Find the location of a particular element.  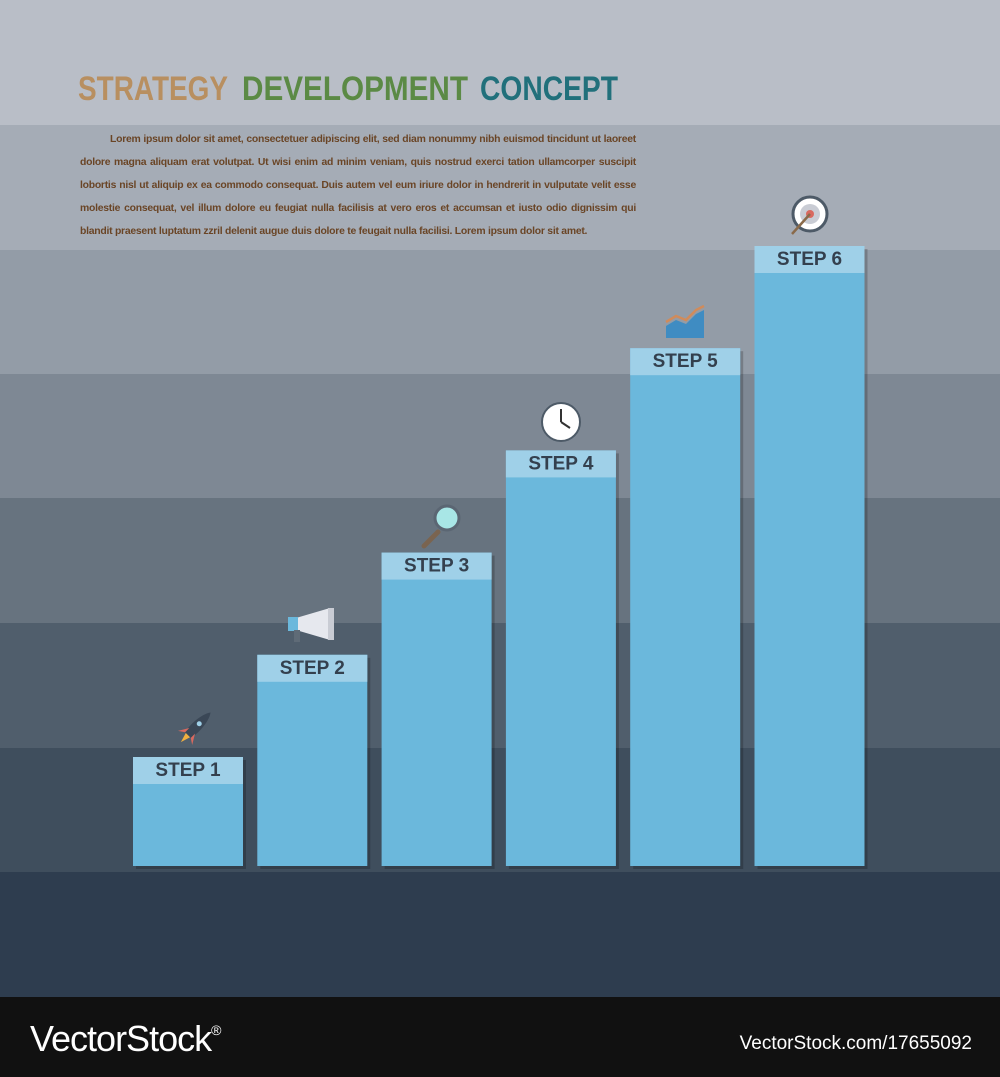

step-label: STEP 2 is located at coordinates (312, 668).